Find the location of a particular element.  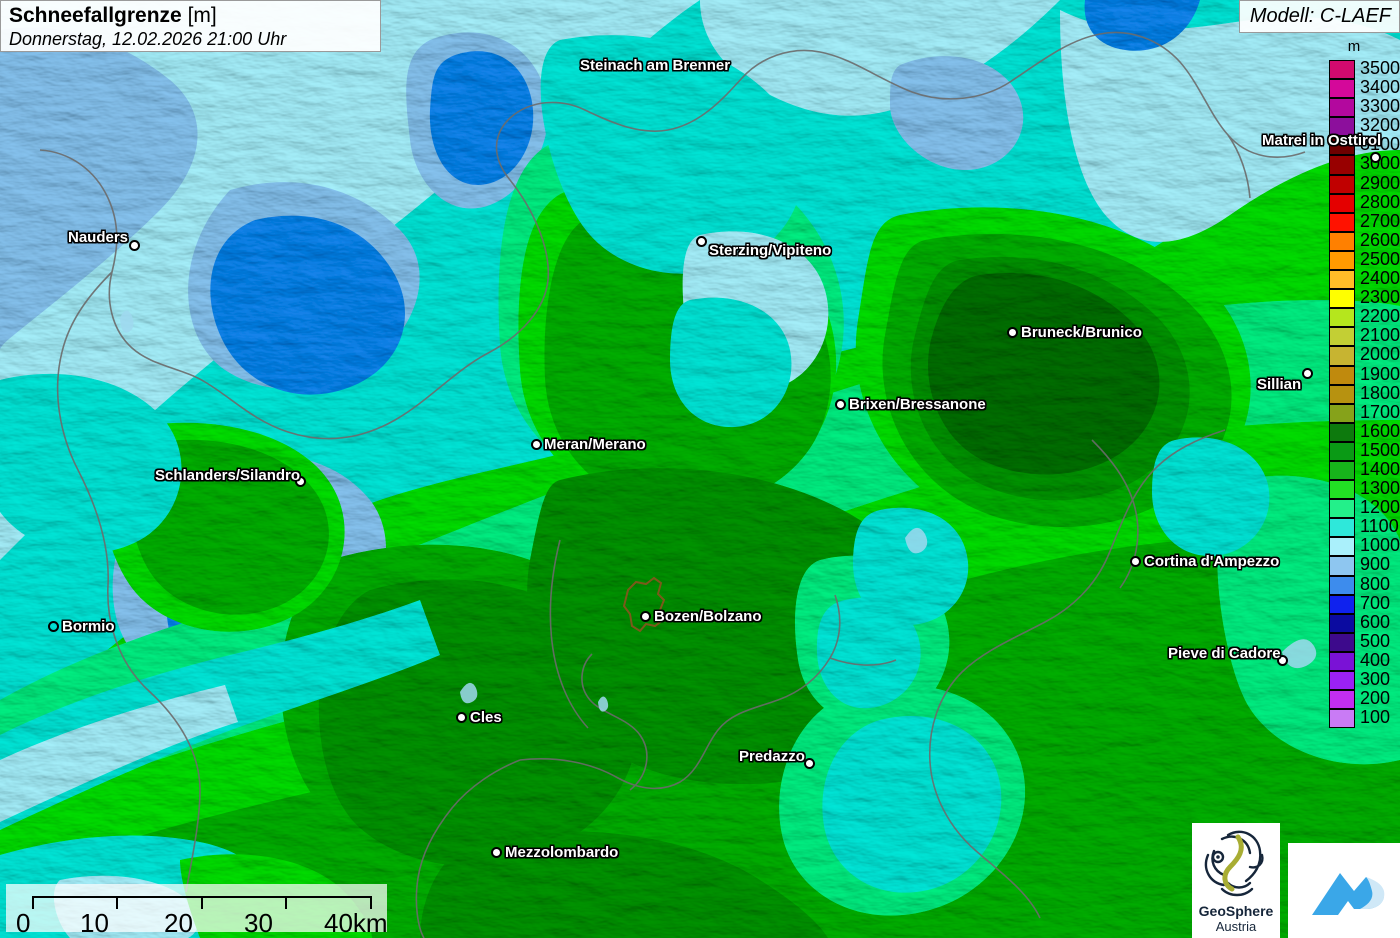

legend-row: 1300 is located at coordinates (1364, 489).